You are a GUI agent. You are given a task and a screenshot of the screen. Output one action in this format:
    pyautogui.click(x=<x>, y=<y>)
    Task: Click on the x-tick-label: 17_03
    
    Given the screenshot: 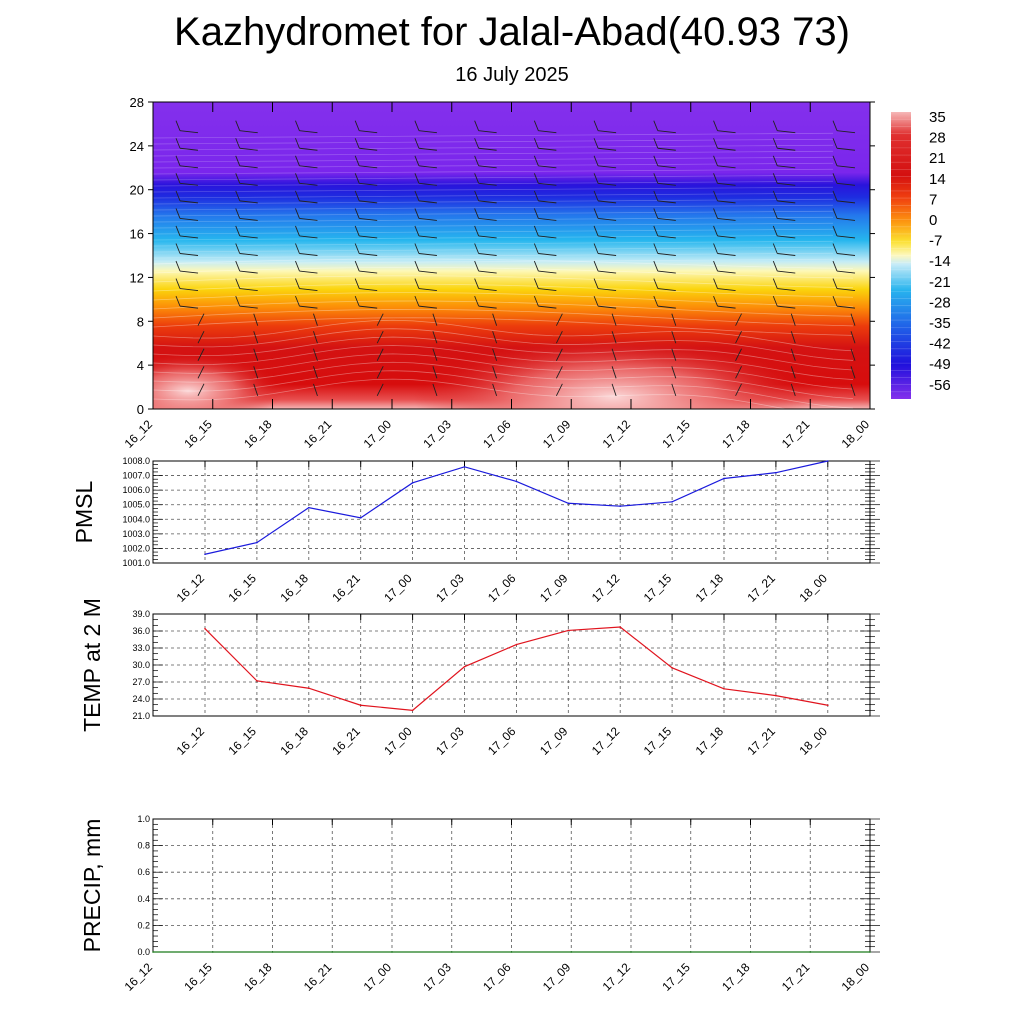 What is the action you would take?
    pyautogui.click(x=450, y=588)
    